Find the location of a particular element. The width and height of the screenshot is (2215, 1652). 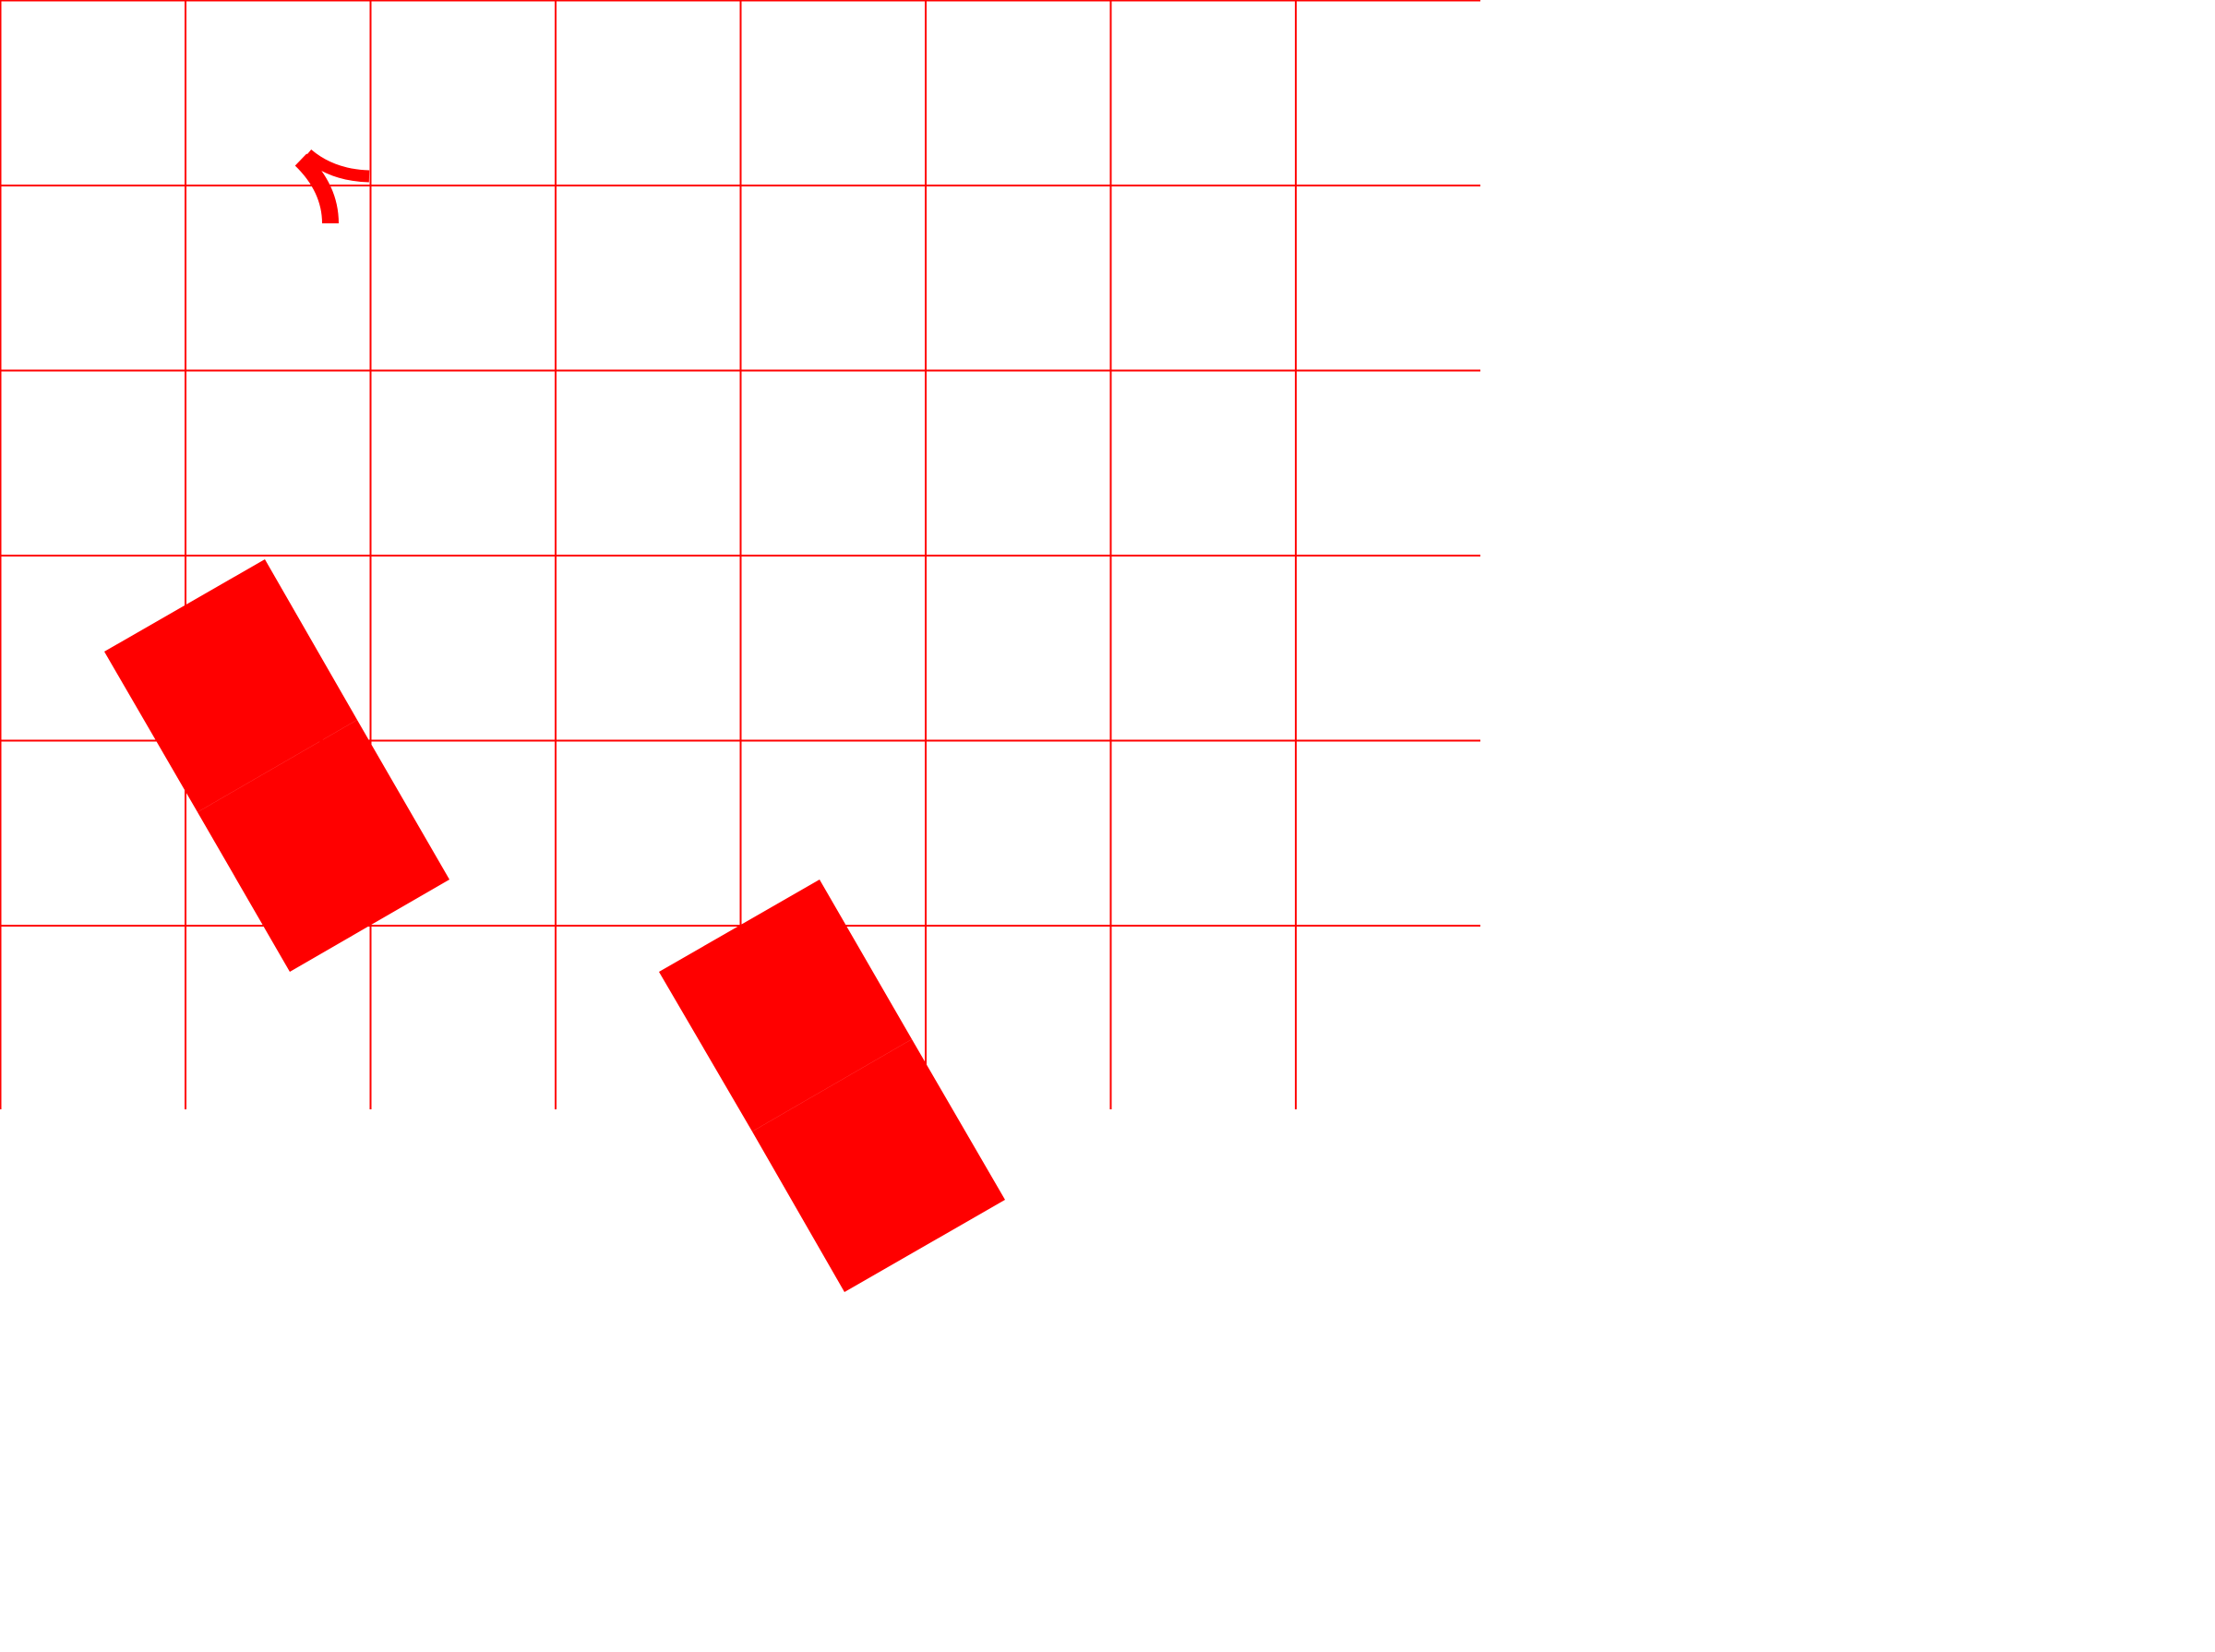

domino-left is located at coordinates (277, 765).